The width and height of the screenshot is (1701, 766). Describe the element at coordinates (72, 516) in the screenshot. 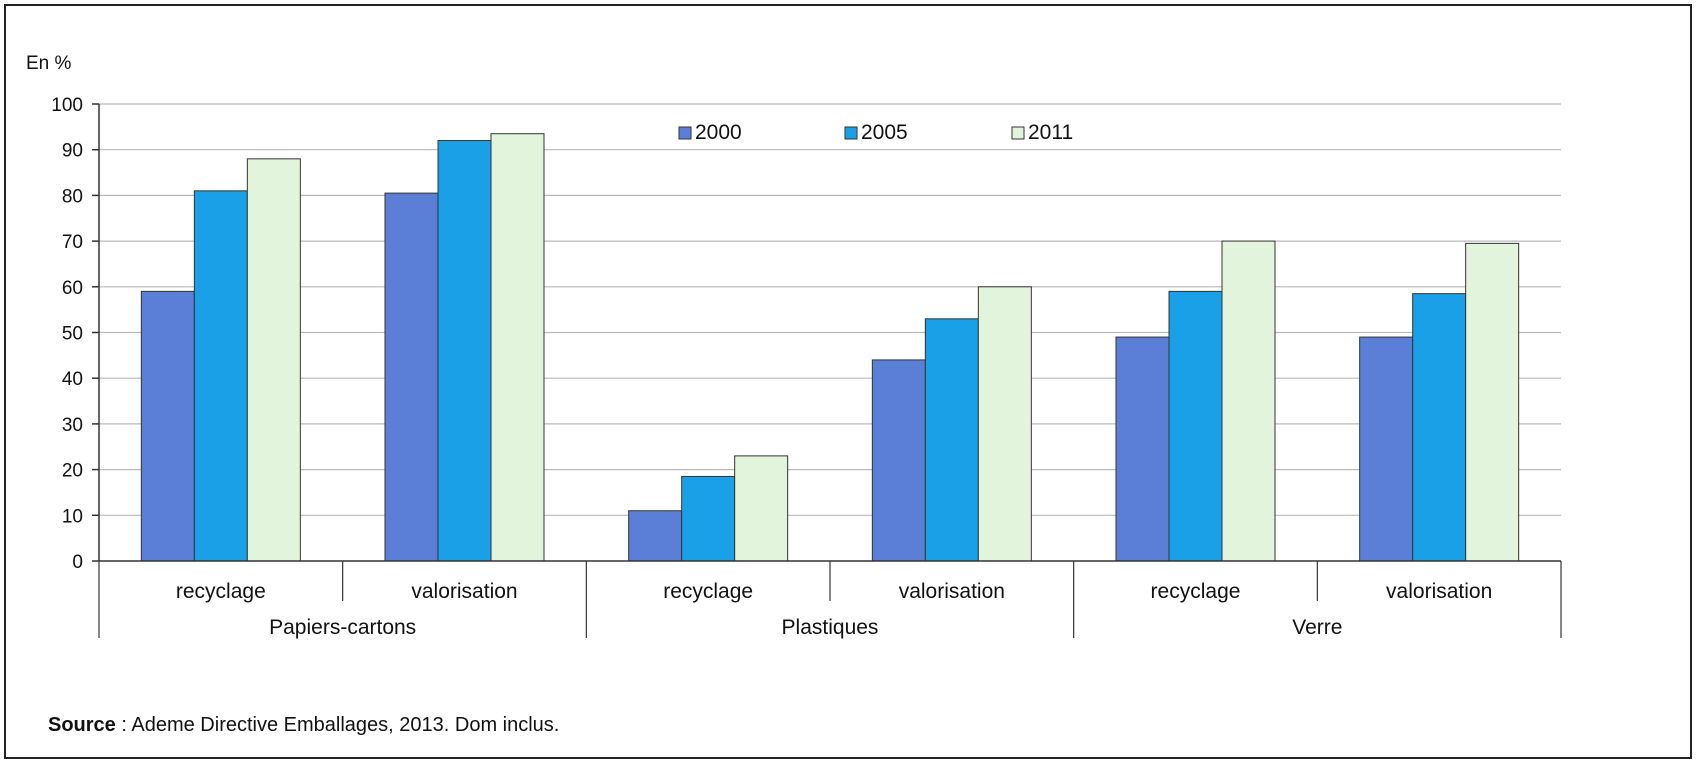

I see `y-tick-label: 10` at that location.